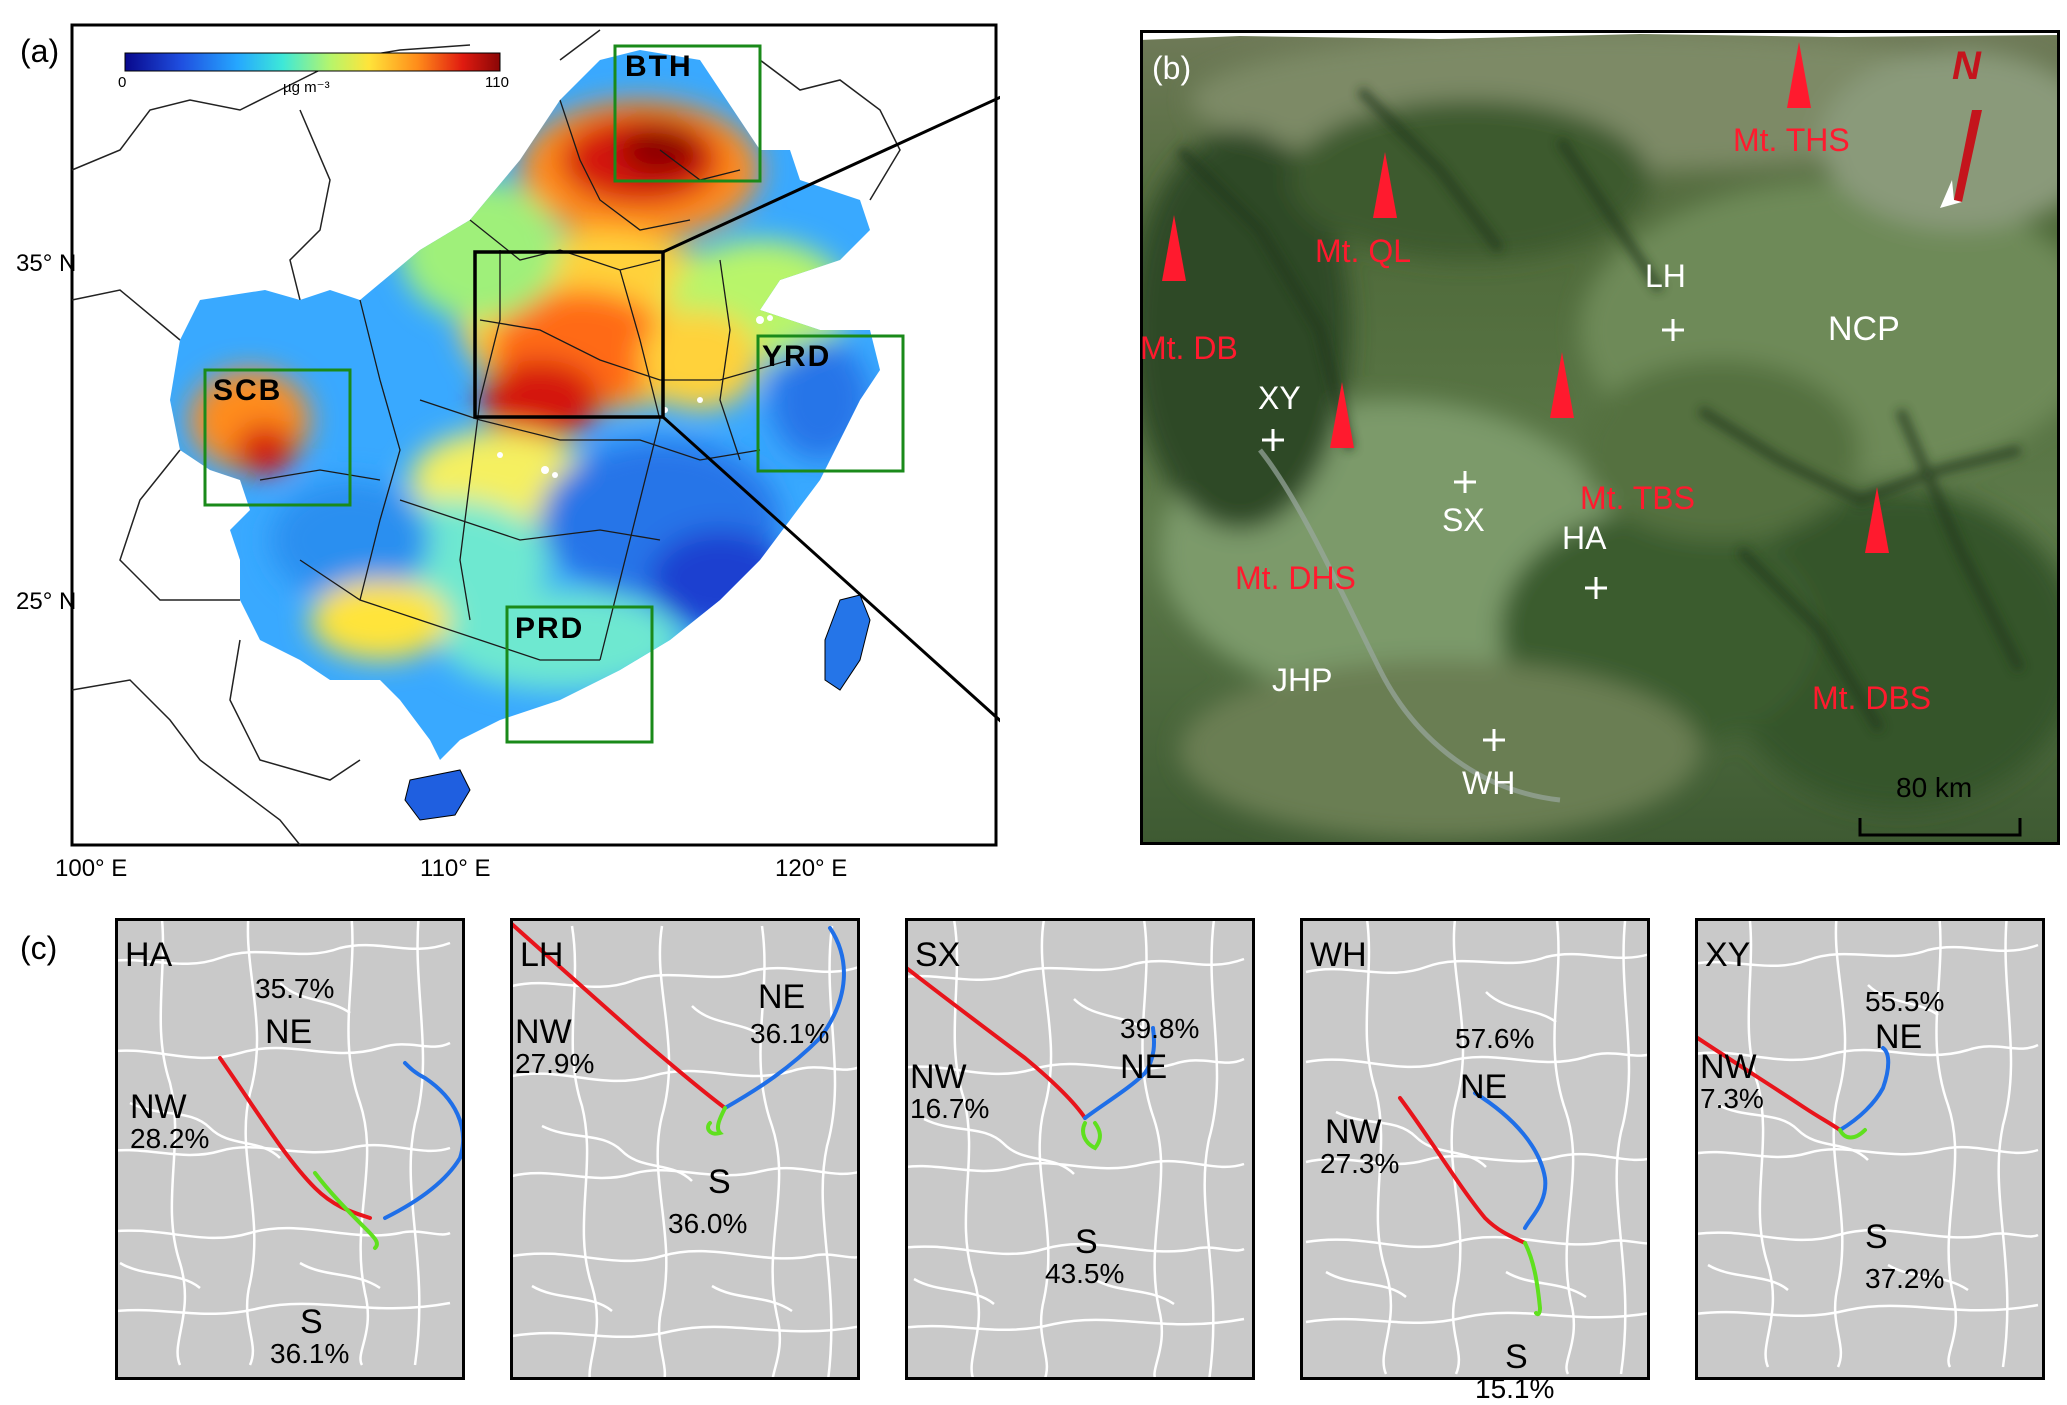 The image size is (2067, 1405). What do you see at coordinates (39, 948) in the screenshot?
I see `panel-c-label: (c)` at bounding box center [39, 948].